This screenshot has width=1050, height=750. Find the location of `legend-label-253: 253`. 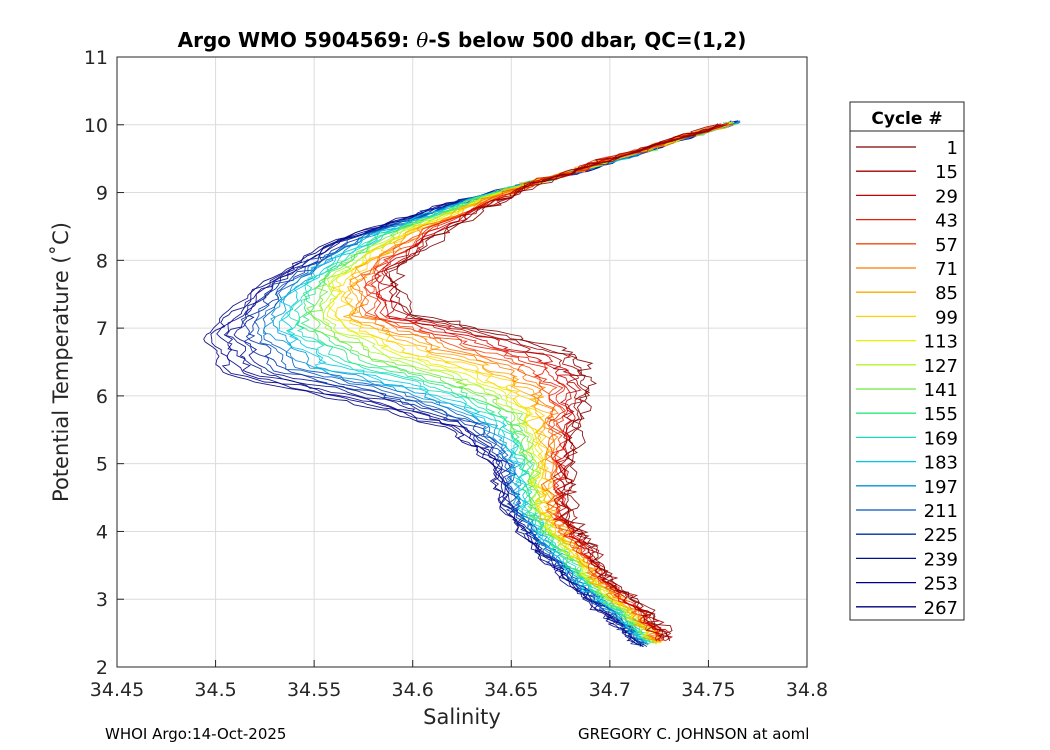

legend-label-253: 253 is located at coordinates (941, 584).